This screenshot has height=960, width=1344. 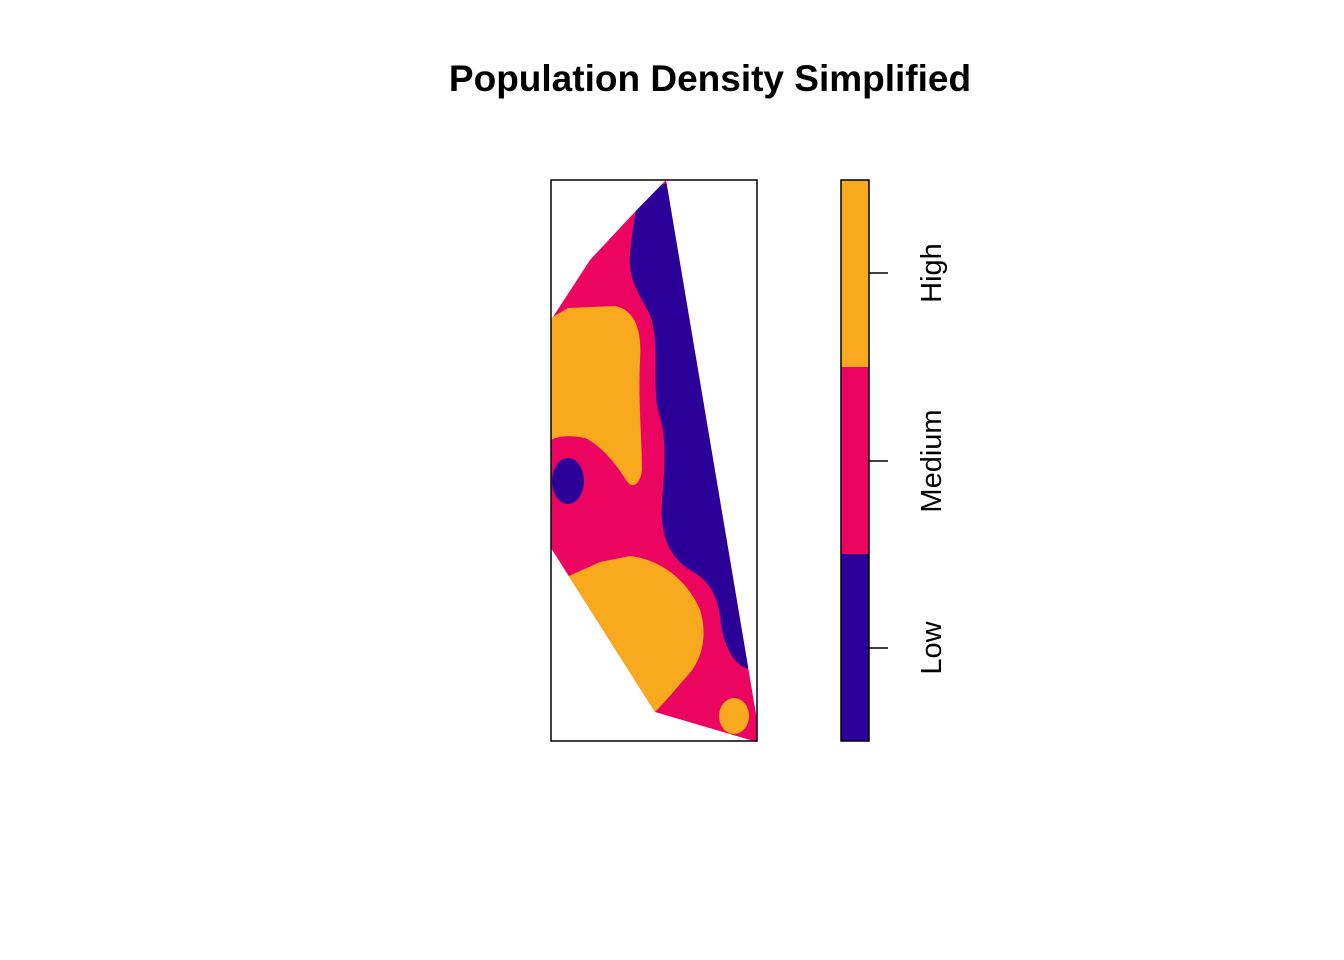 What do you see at coordinates (734, 716) in the screenshot?
I see `high-zone-southeast` at bounding box center [734, 716].